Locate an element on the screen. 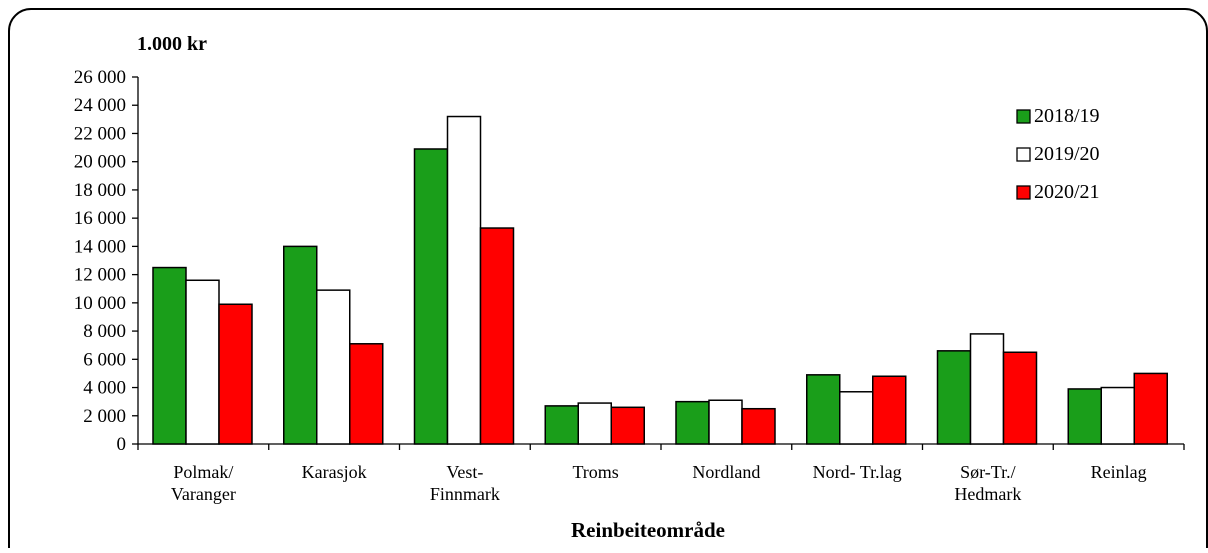 This screenshot has height=553, width=1208. x-tick-label: Troms is located at coordinates (595, 472).